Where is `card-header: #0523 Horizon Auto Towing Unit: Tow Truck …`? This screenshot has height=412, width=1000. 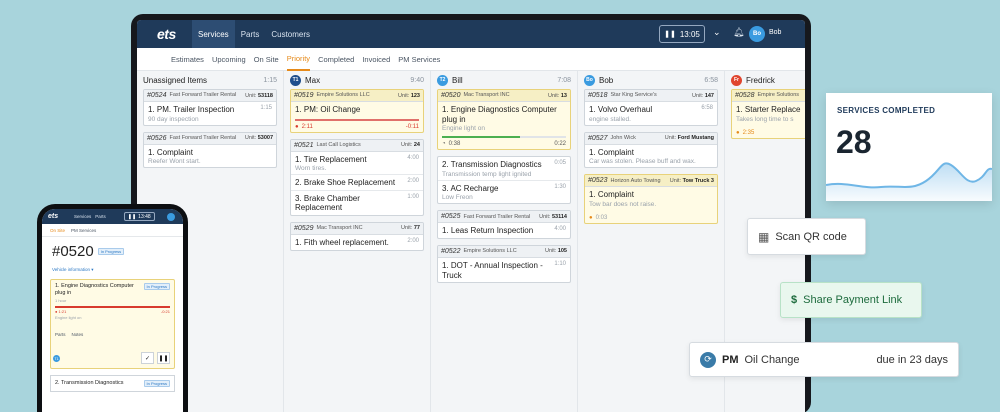 card-header: #0523 Horizon Auto Towing Unit: Tow Truck … is located at coordinates (651, 181).